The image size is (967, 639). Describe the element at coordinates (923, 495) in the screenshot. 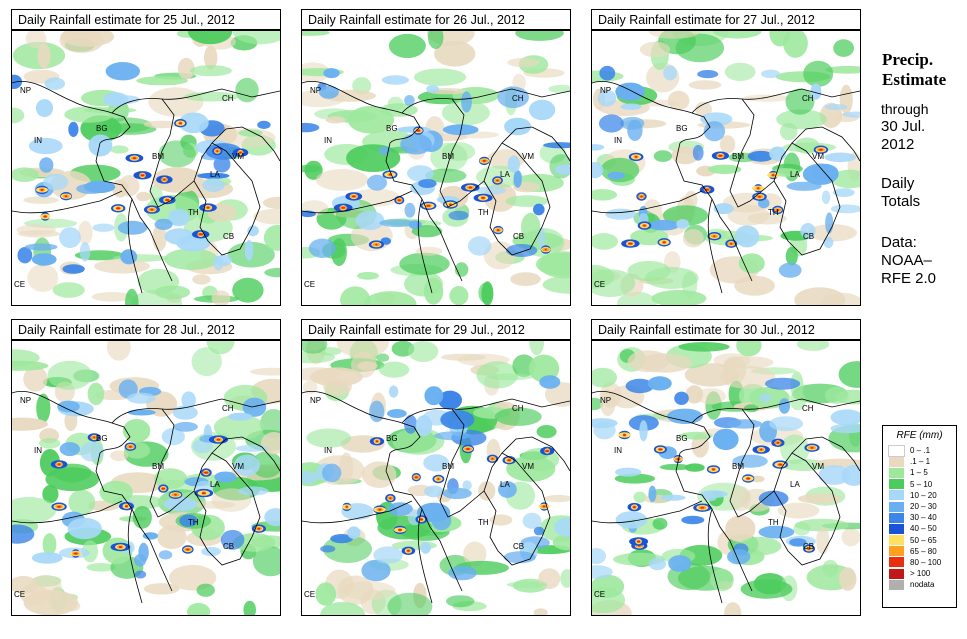

I see `legend-label: 10 – 20` at that location.